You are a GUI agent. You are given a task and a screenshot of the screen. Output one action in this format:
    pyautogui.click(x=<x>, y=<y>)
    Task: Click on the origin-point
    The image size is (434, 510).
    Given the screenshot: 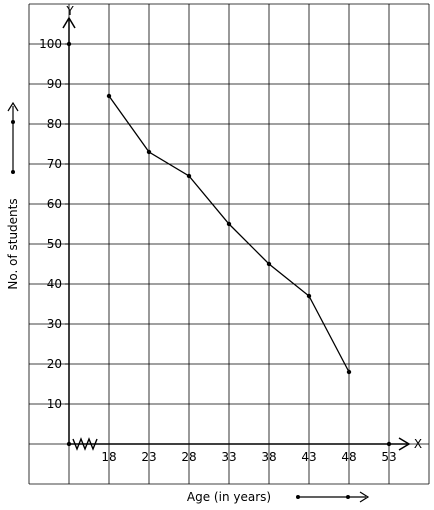 What is the action you would take?
    pyautogui.click(x=69, y=444)
    